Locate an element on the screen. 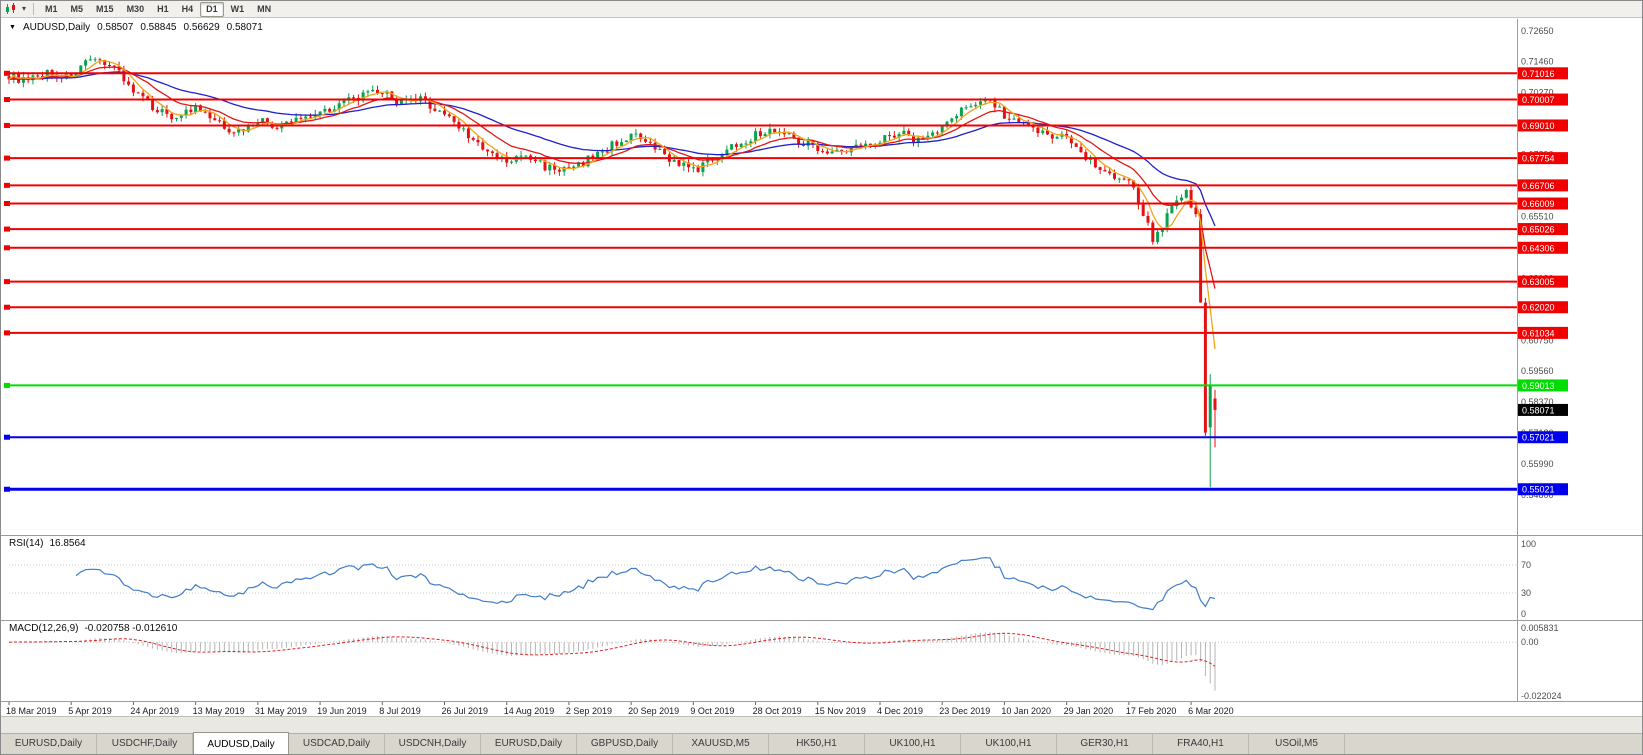  svg-text: 0.55021 is located at coordinates (1538, 490).